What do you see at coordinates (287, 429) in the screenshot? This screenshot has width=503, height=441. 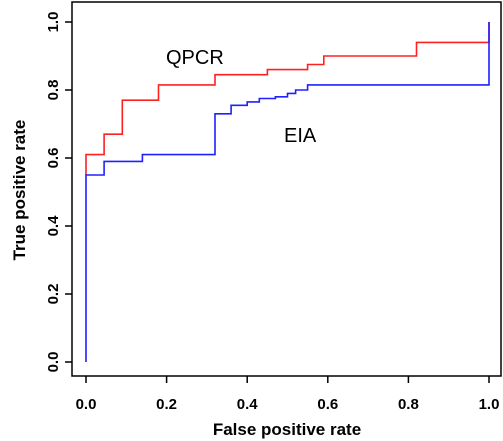 I see `x-axis-title: False positive rate` at bounding box center [287, 429].